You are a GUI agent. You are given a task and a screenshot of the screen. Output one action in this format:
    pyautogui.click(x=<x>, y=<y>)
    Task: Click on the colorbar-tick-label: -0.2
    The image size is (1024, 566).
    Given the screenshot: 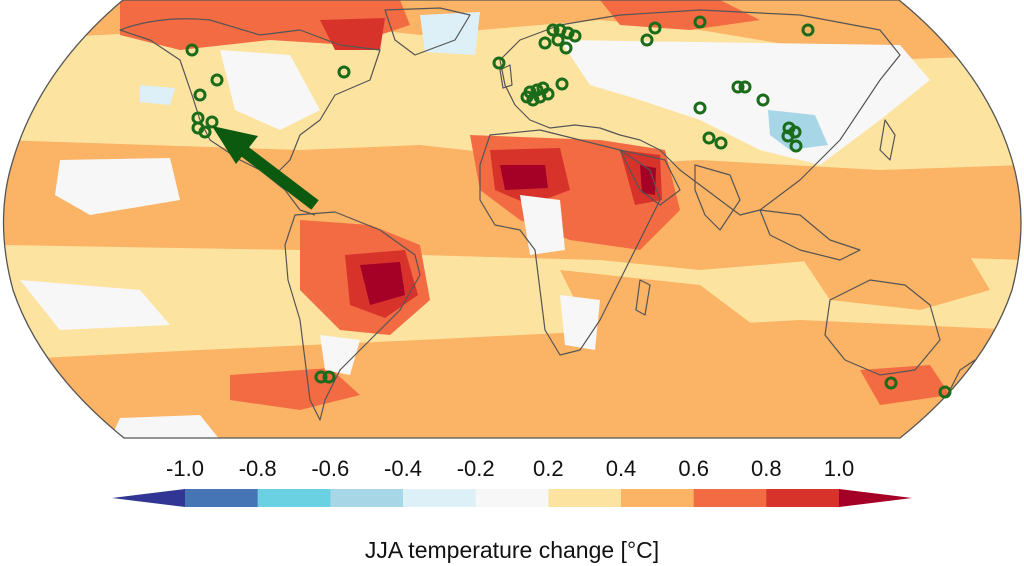 What is the action you would take?
    pyautogui.click(x=476, y=468)
    